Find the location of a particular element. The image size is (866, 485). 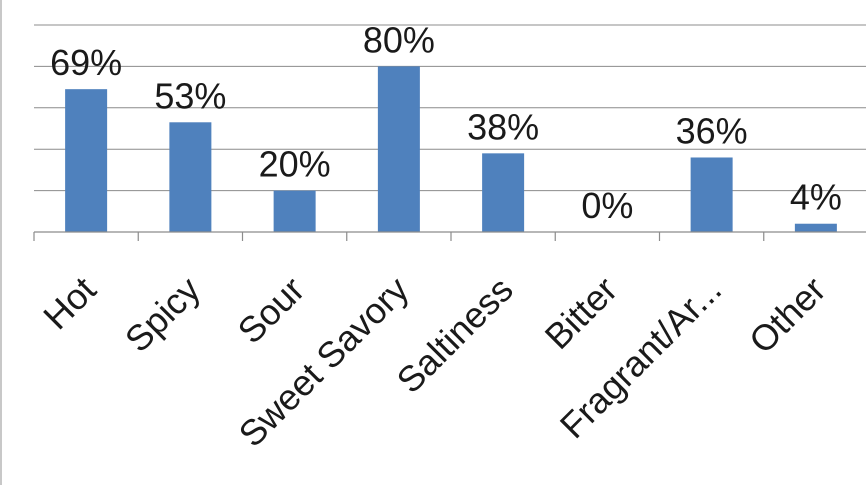

category-label: Bitter is located at coordinates (581, 313).